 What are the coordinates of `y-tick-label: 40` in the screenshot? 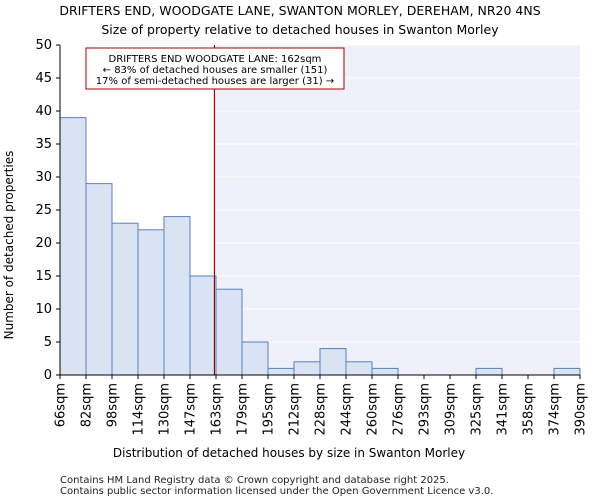 It's located at (43, 111).